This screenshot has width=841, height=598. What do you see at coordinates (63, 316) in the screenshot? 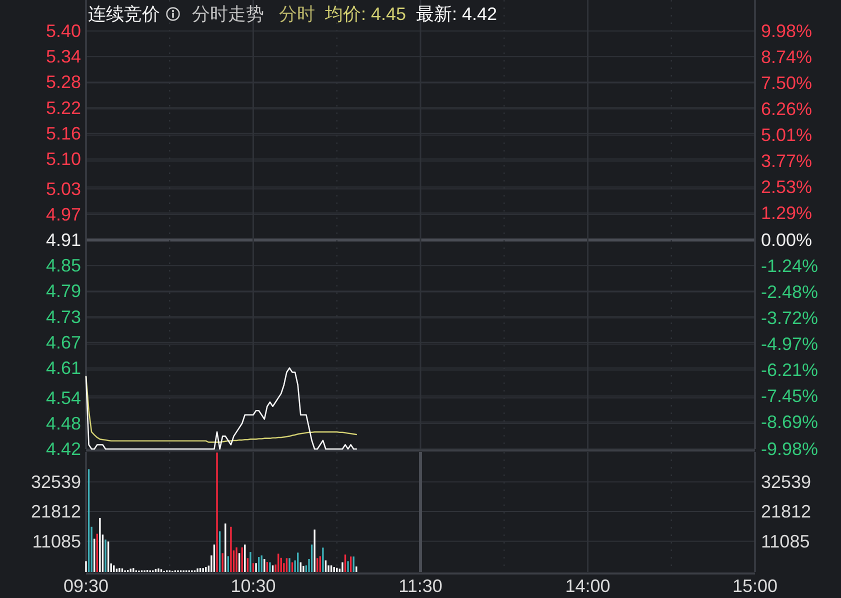
I see `y-tick-label: 4.73` at bounding box center [63, 316].